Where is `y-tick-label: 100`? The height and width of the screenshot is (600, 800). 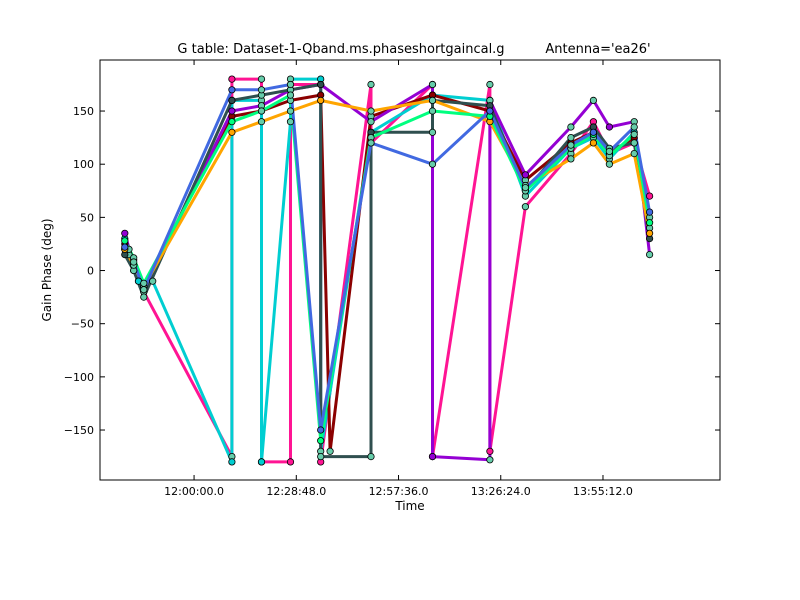 y-tick-label: 100 is located at coordinates (83, 164).